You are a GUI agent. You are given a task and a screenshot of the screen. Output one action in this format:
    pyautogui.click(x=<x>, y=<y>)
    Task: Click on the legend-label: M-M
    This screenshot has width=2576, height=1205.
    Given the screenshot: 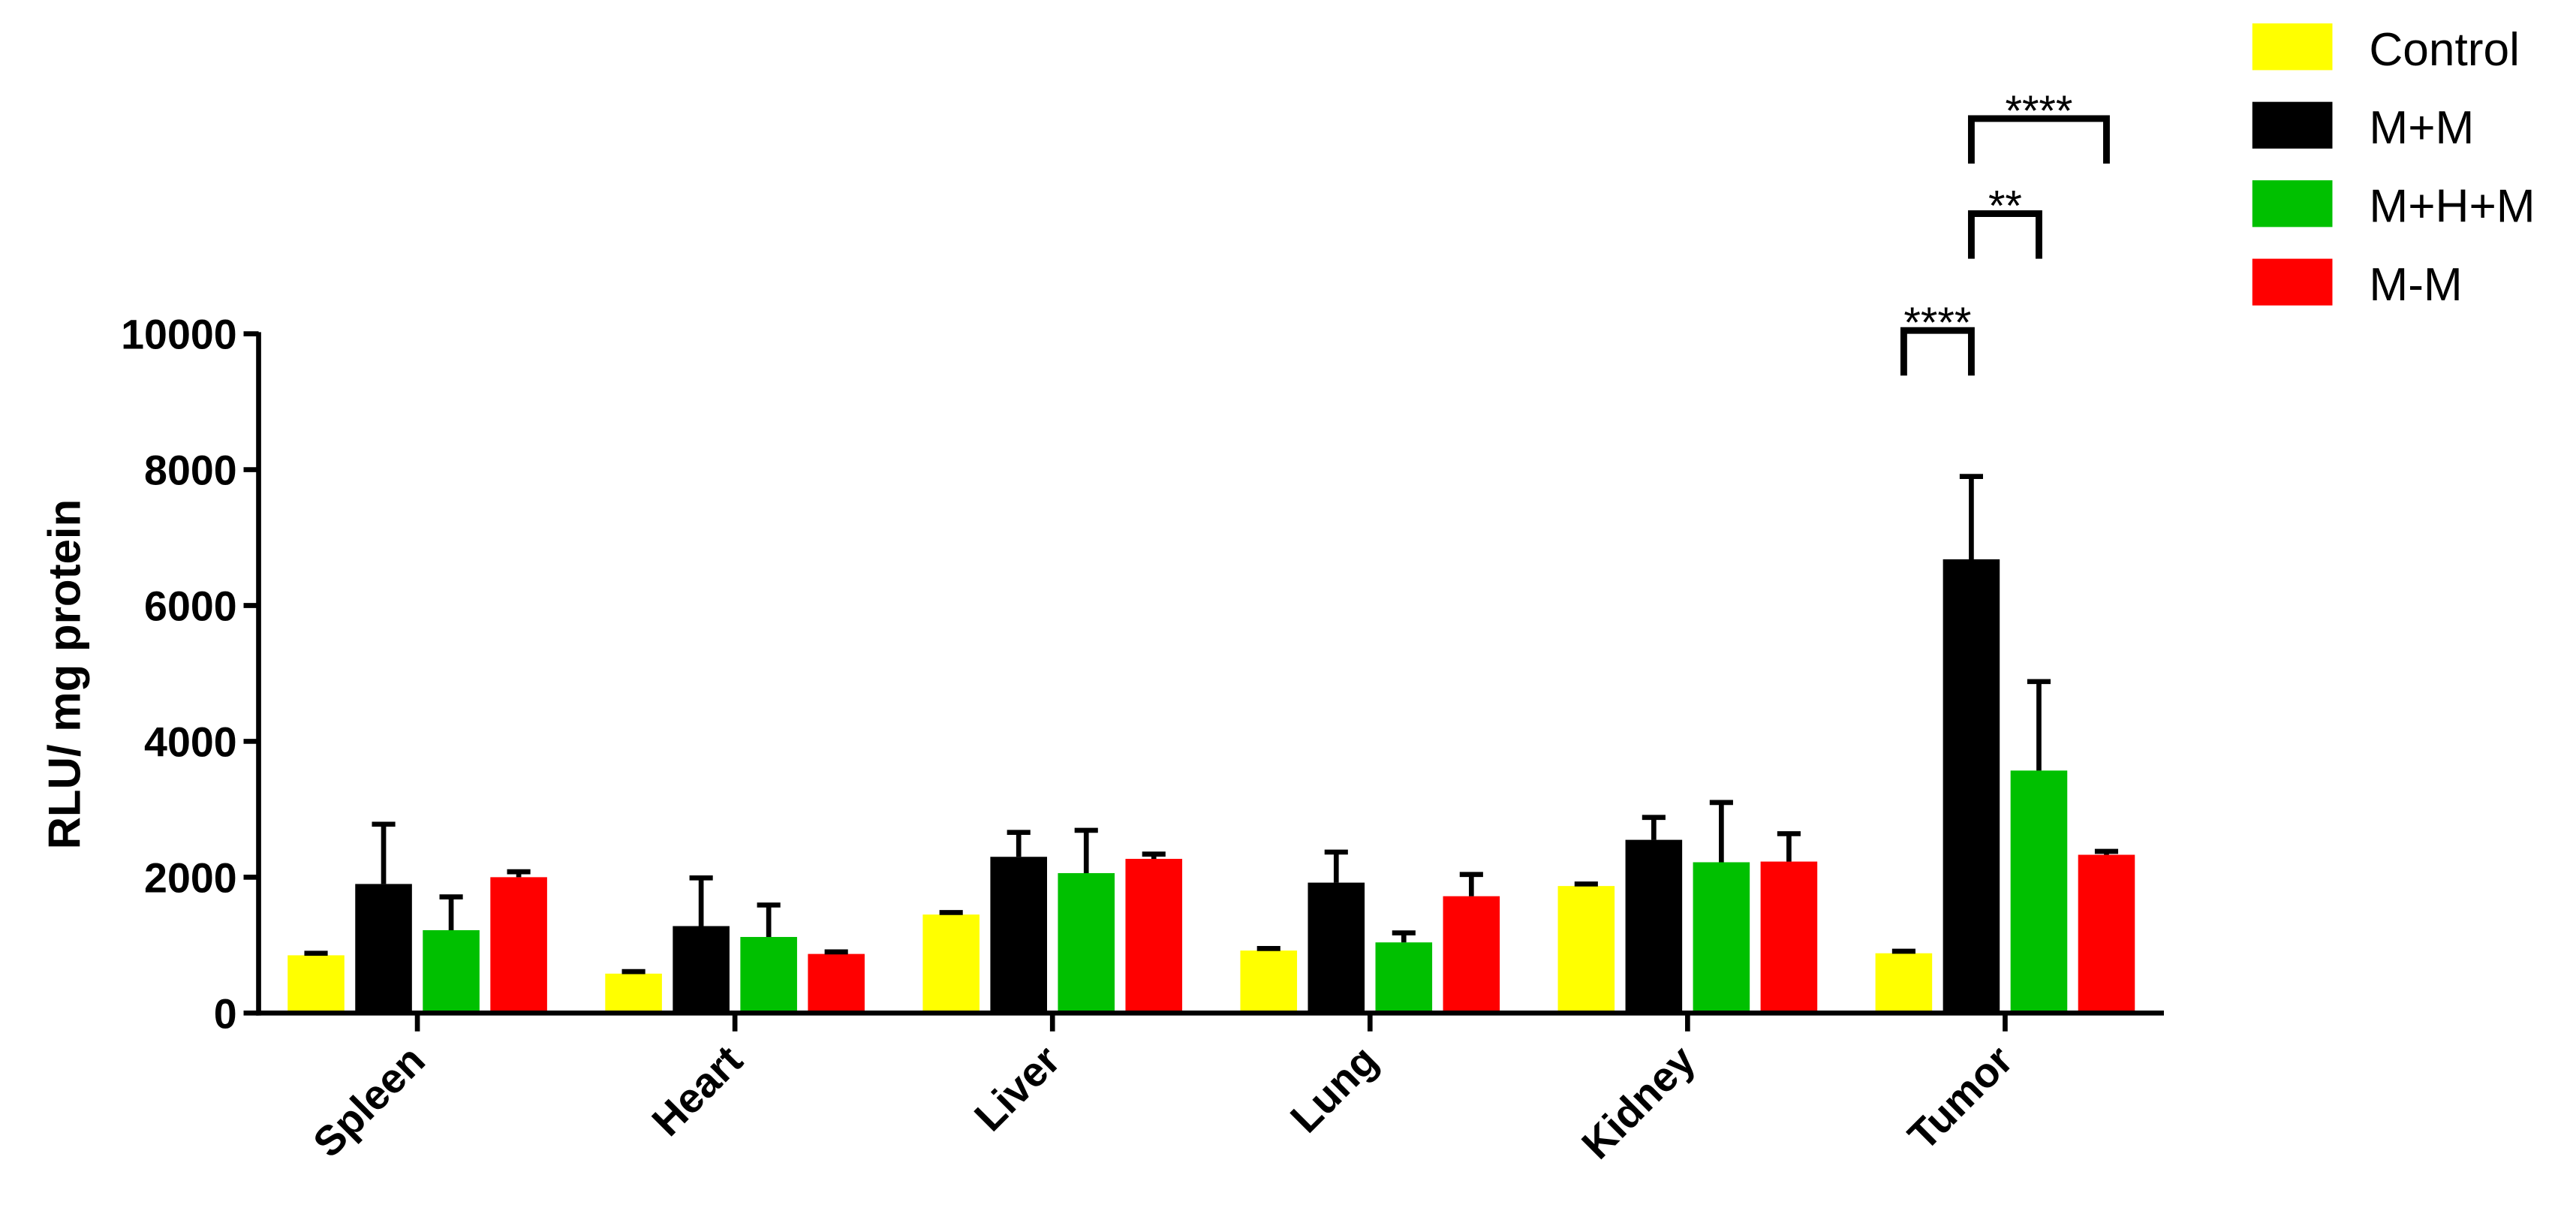 What is the action you would take?
    pyautogui.click(x=2415, y=285)
    